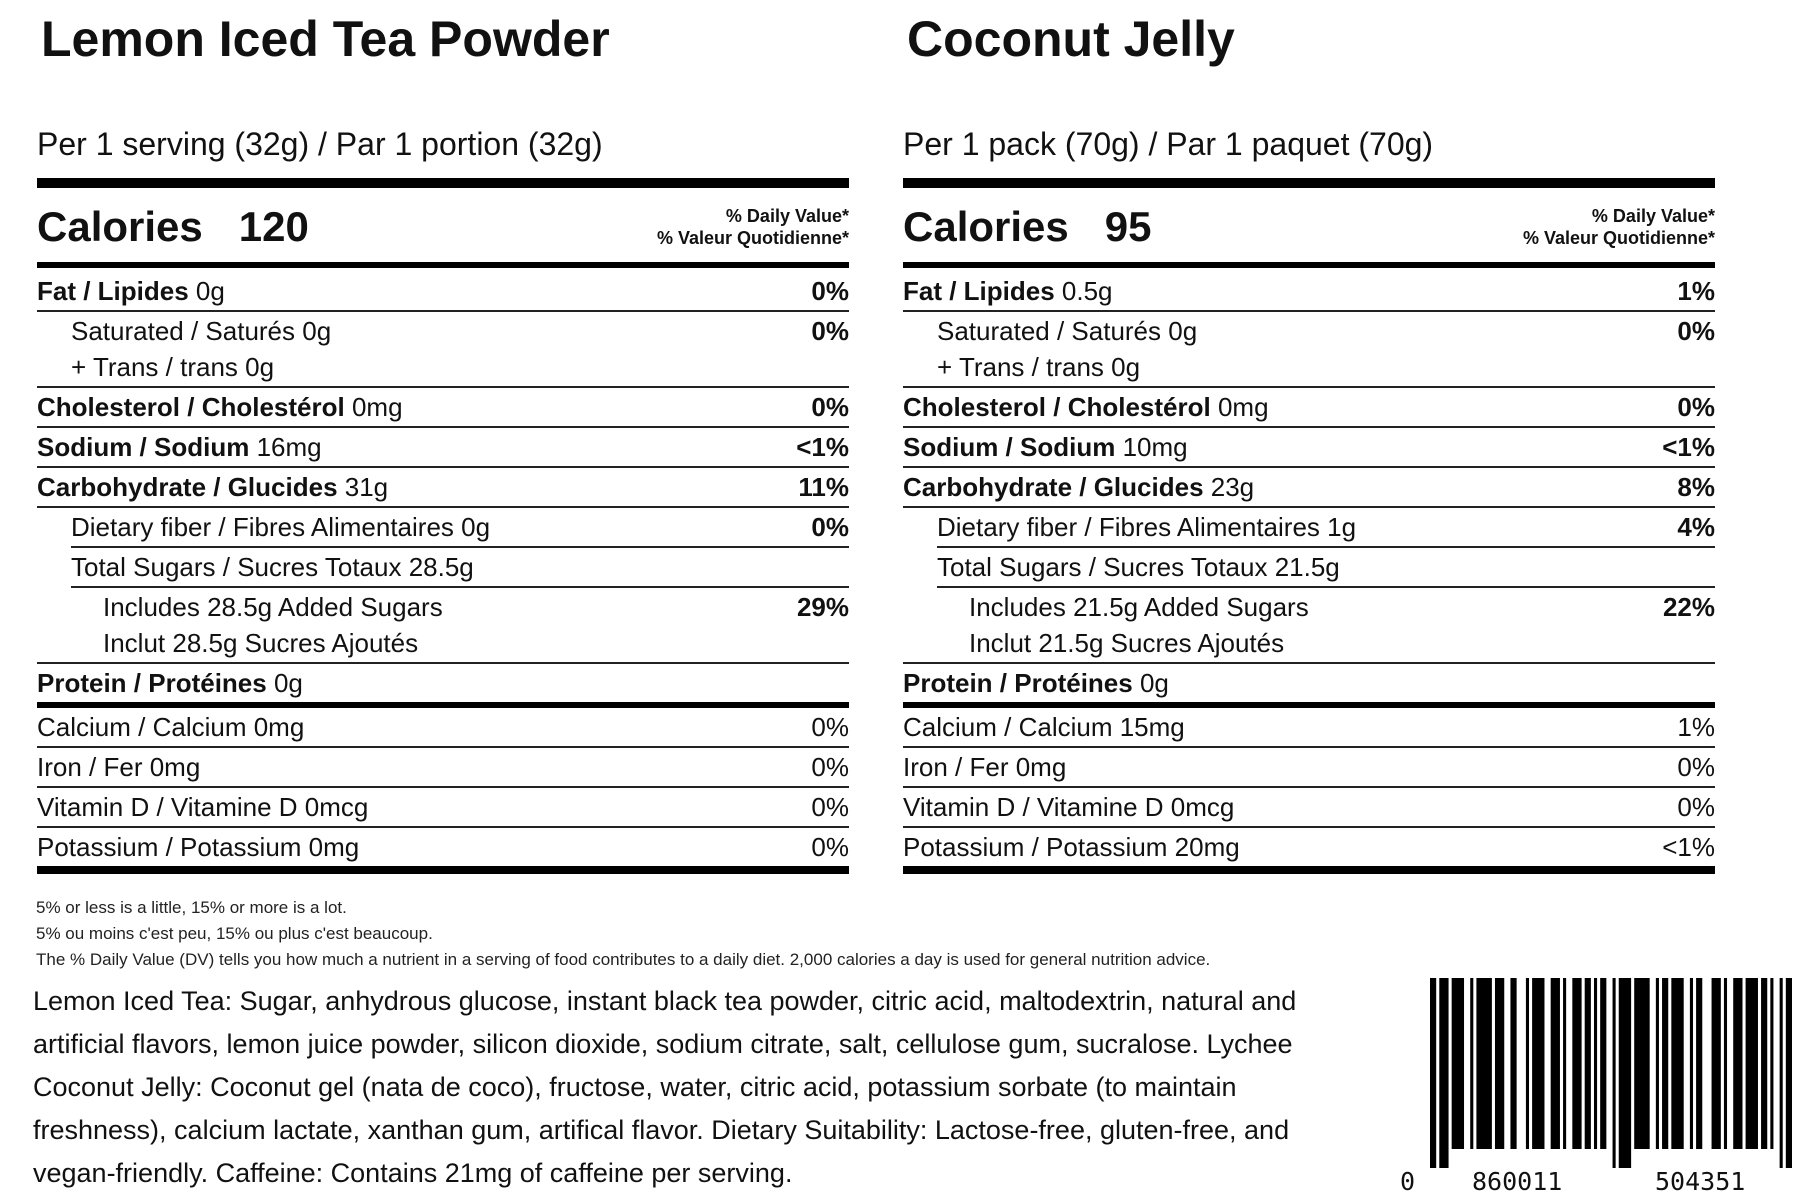  What do you see at coordinates (1151, 447) in the screenshot?
I see `nutrient-amount: 10mg` at bounding box center [1151, 447].